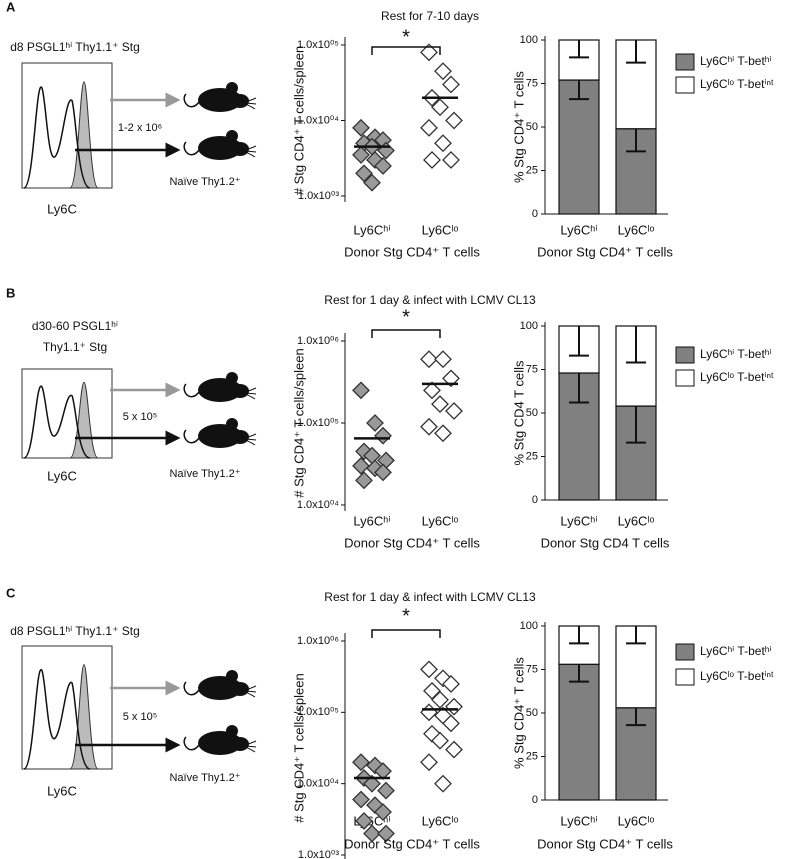  Describe the element at coordinates (406, 37) in the screenshot. I see `significance-label: *` at that location.